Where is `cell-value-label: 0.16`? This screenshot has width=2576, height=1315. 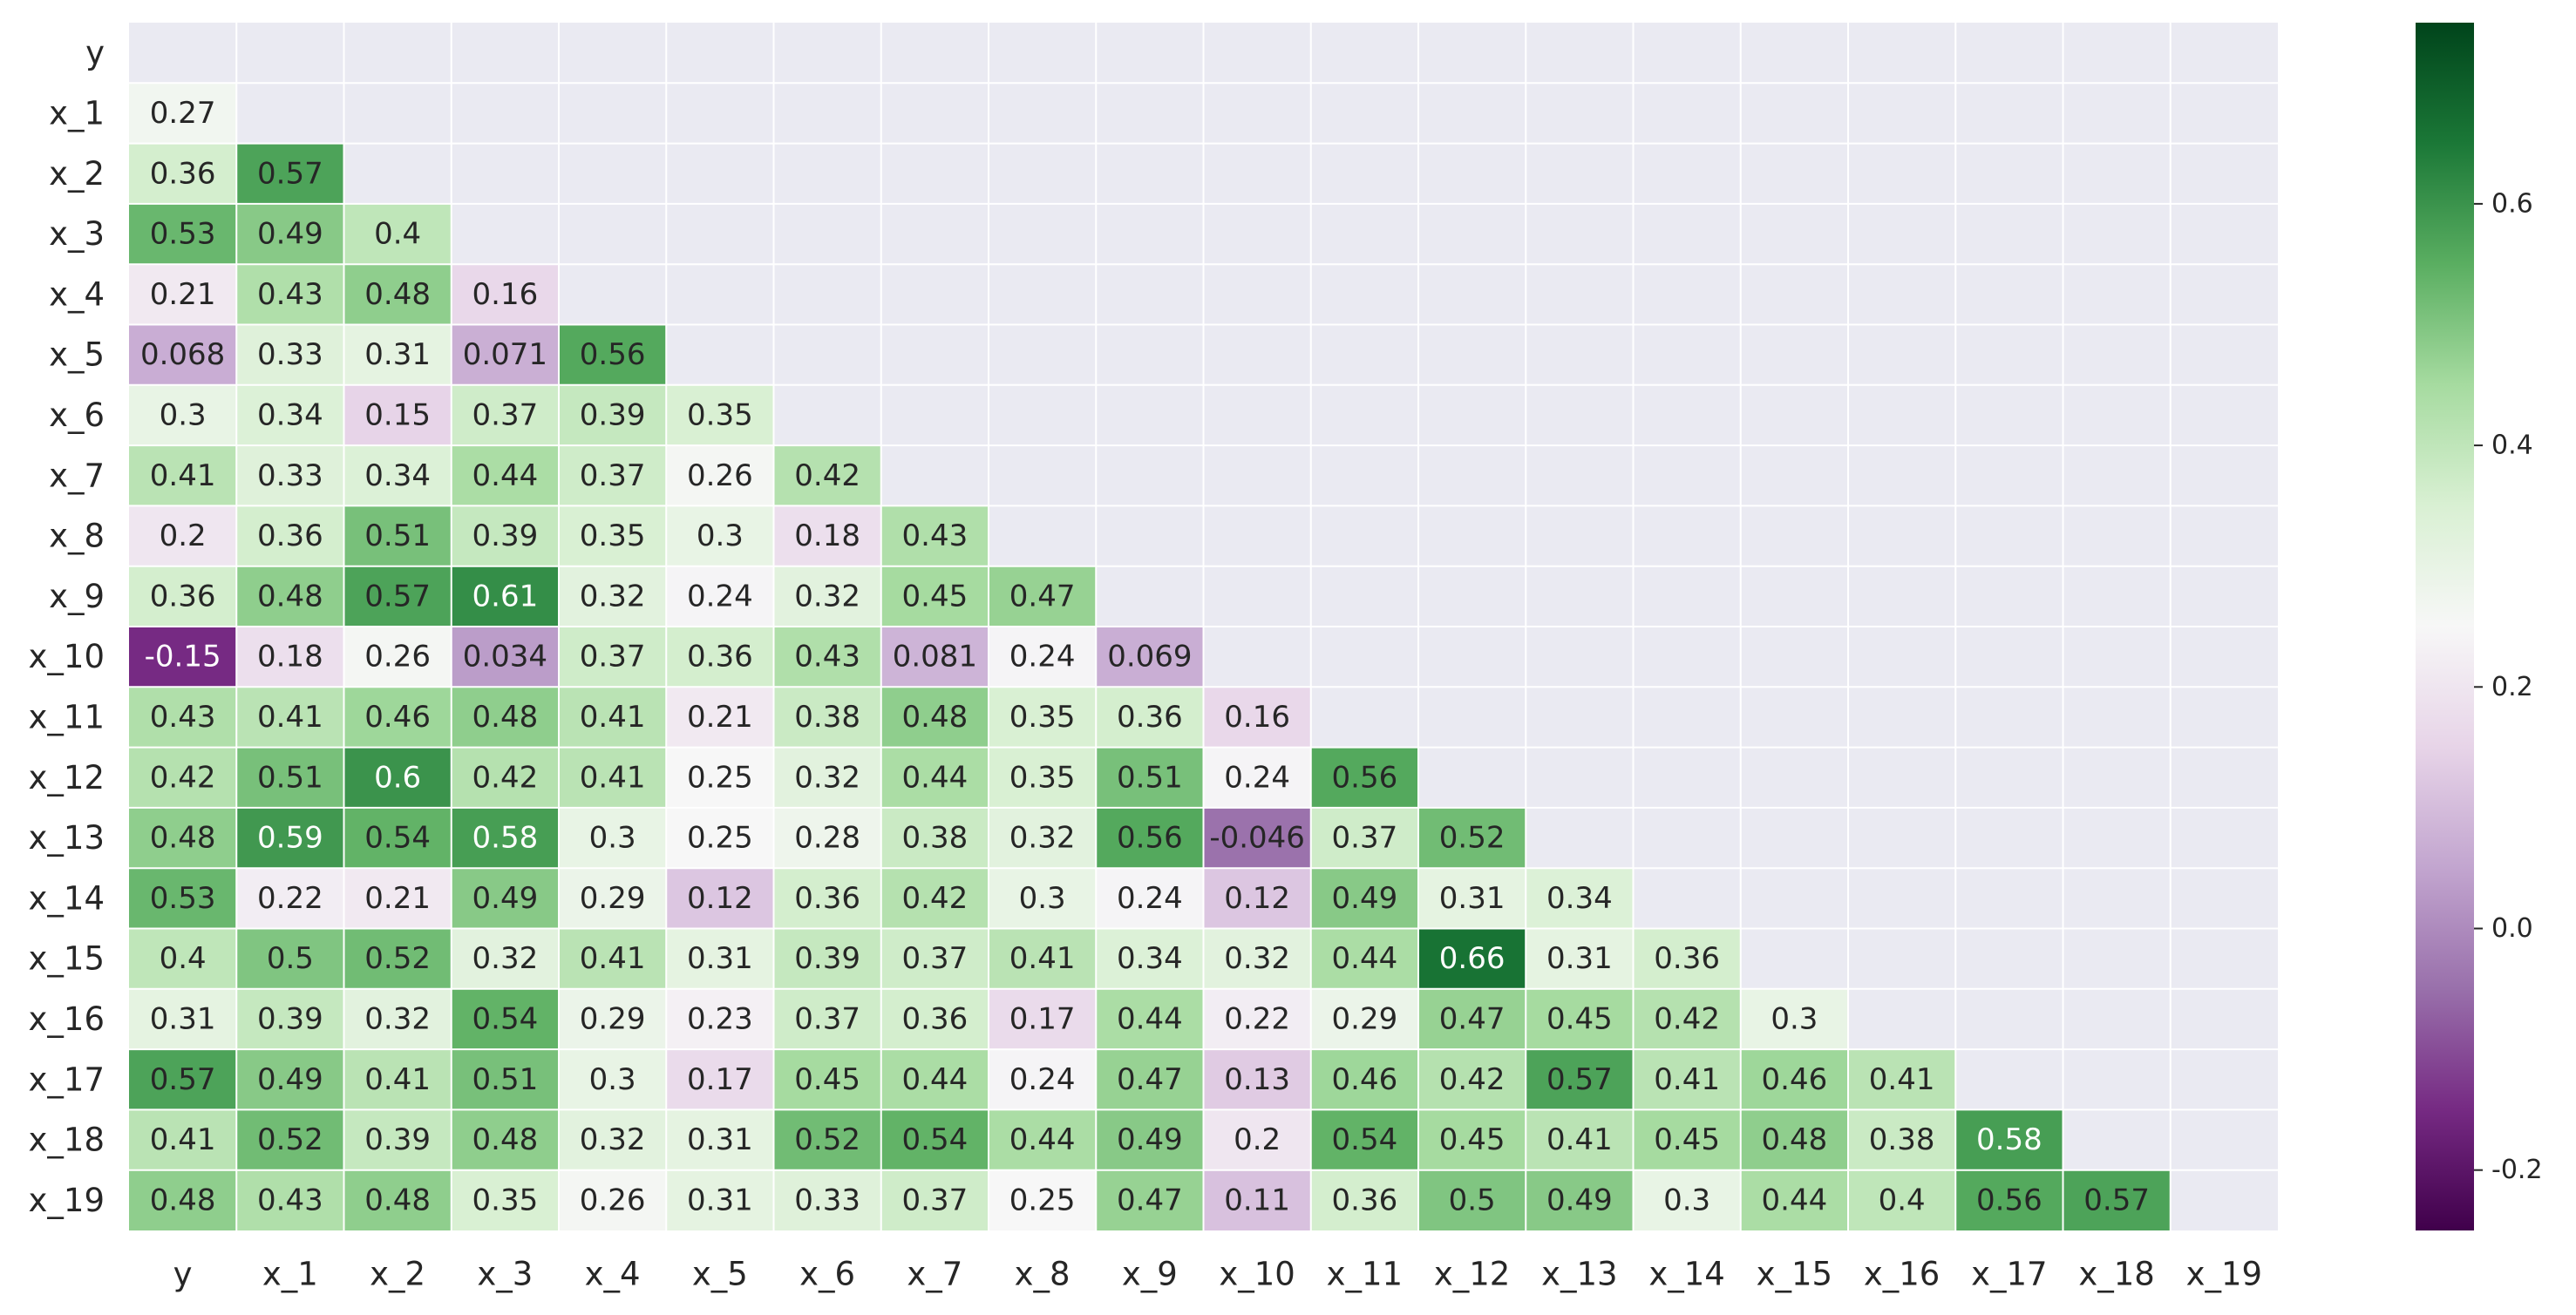
cell-value-label: 0.16 is located at coordinates (1257, 718).